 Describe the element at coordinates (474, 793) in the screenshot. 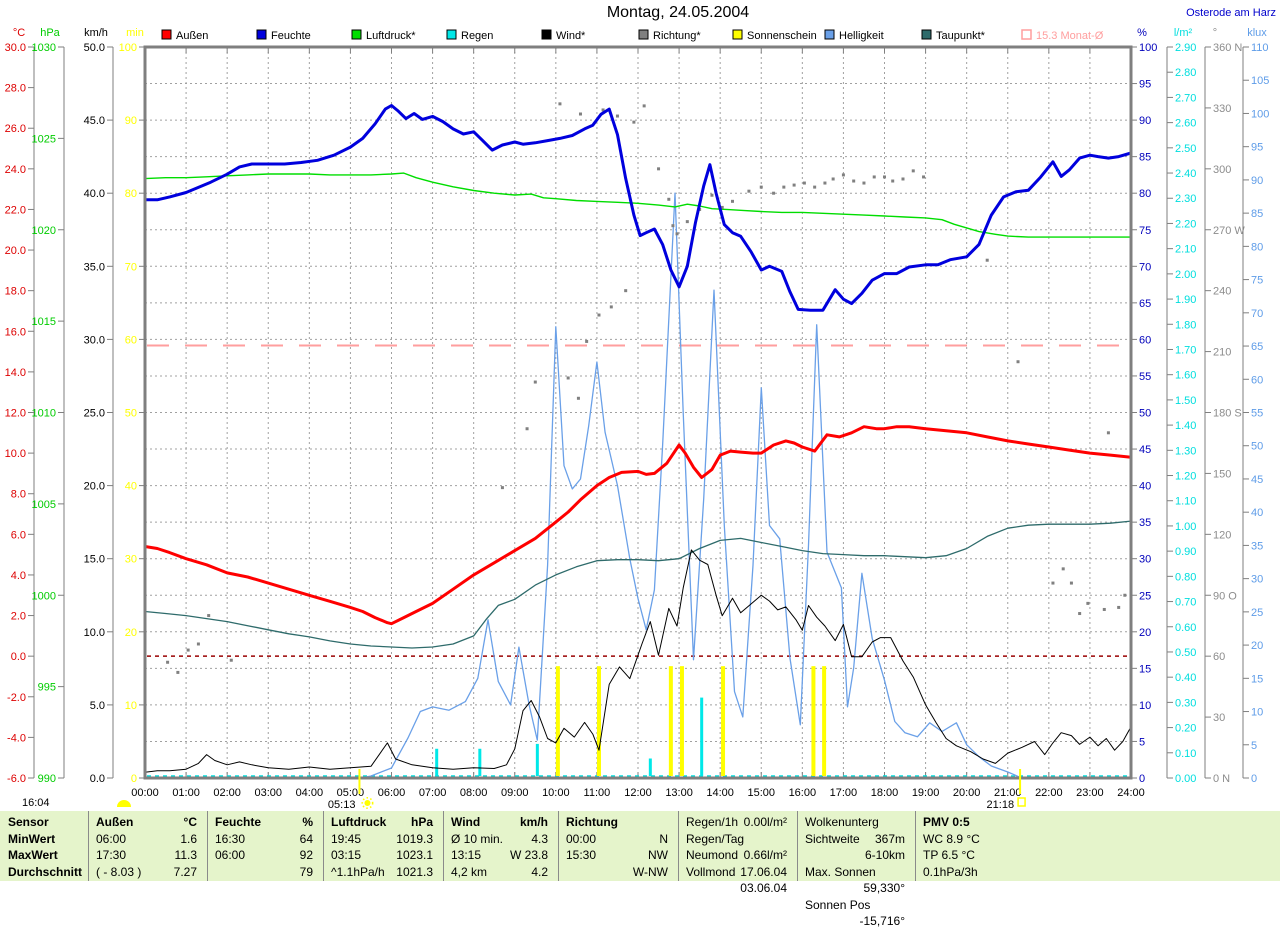

I see `x-tick-label: 08:00` at that location.